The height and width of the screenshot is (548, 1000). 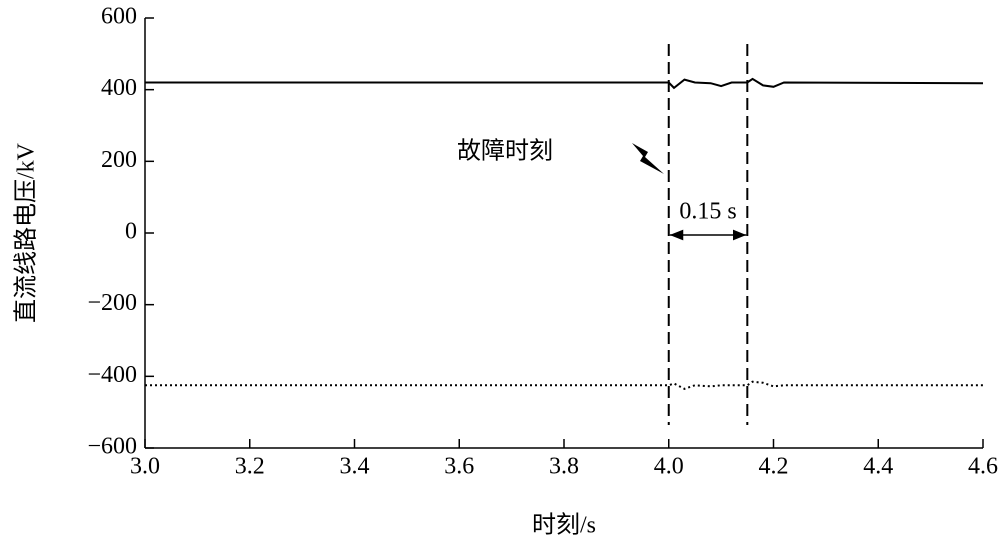 What do you see at coordinates (564, 525) in the screenshot?
I see `x-axis-label: 时刻/s` at bounding box center [564, 525].